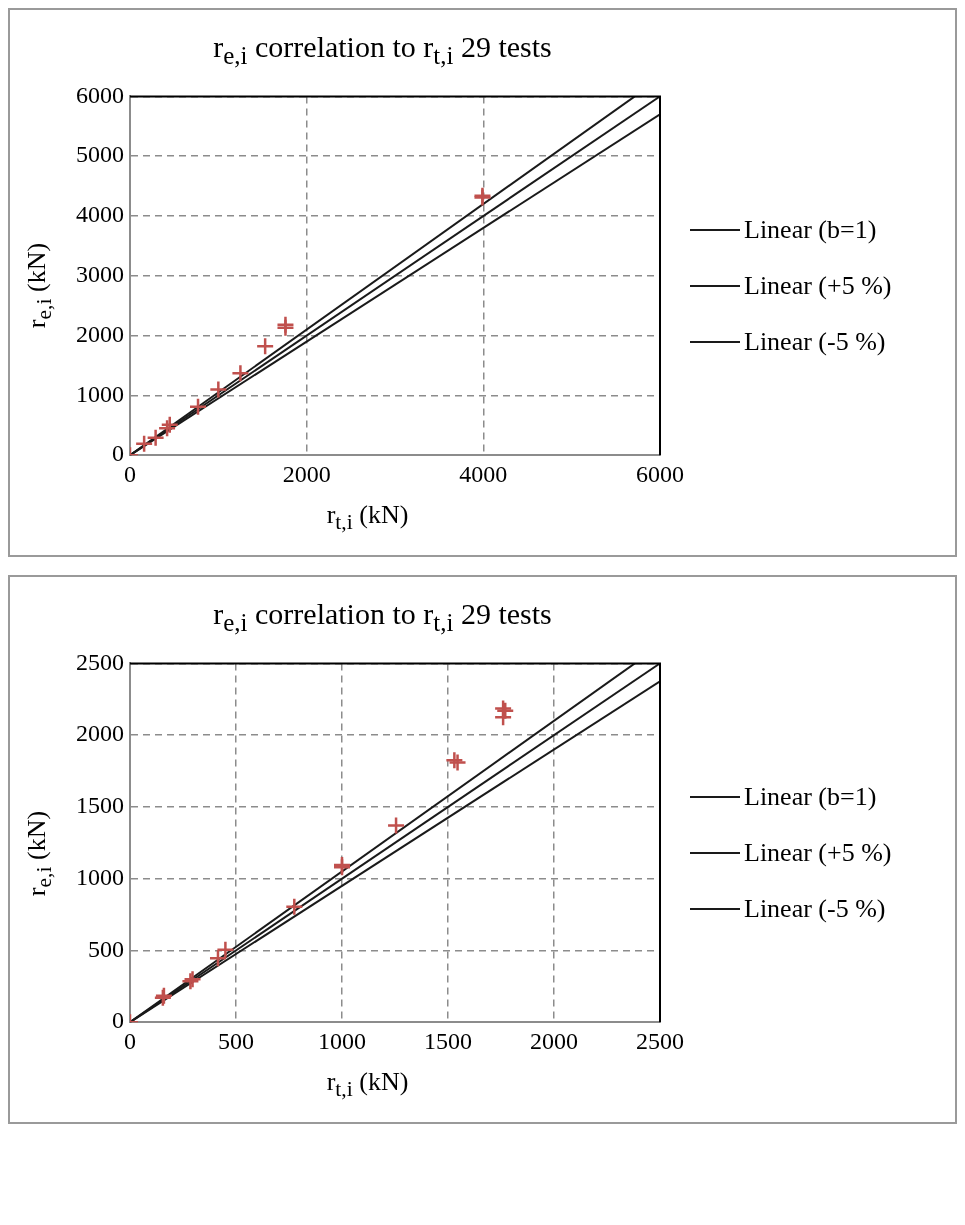 This screenshot has width=965, height=1225. I want to click on x-tick-label: 1500, so click(448, 1041).